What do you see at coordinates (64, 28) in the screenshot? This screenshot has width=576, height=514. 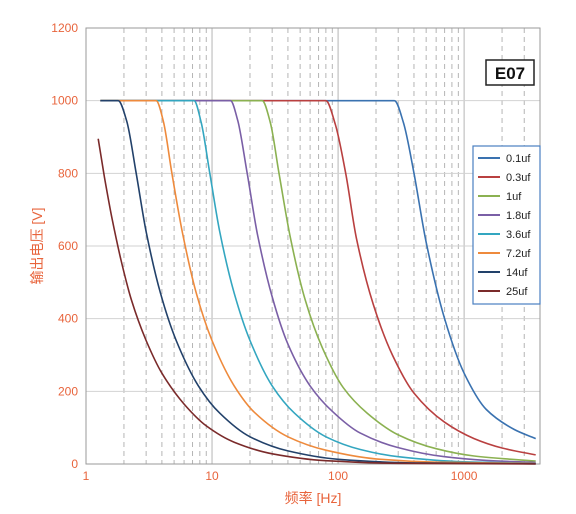 I see `y-tick-label: 1200` at bounding box center [64, 28].